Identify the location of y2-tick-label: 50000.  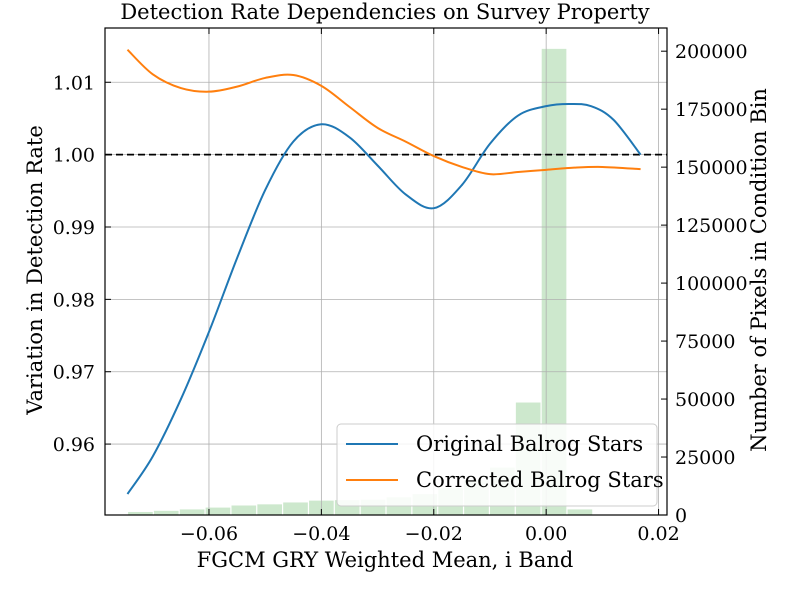
(705, 400).